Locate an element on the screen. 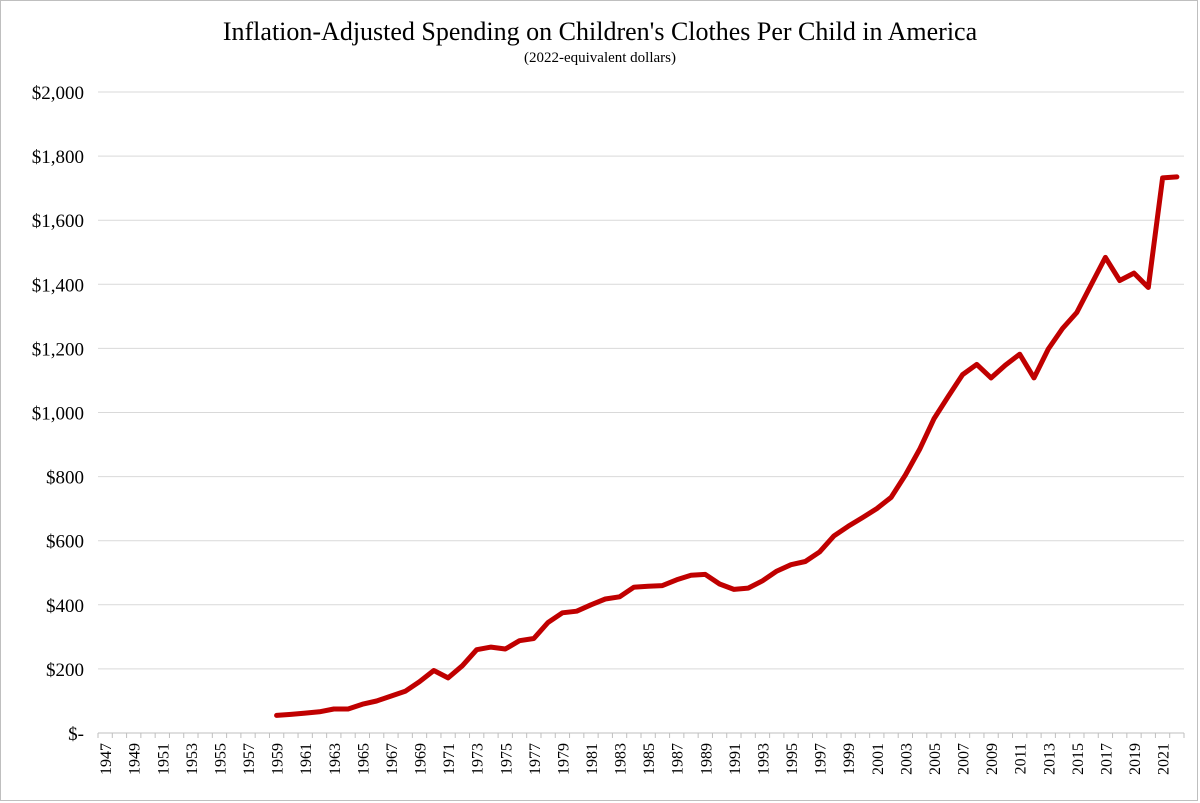 This screenshot has width=1200, height=803. y-tick-label: $800 is located at coordinates (65, 478).